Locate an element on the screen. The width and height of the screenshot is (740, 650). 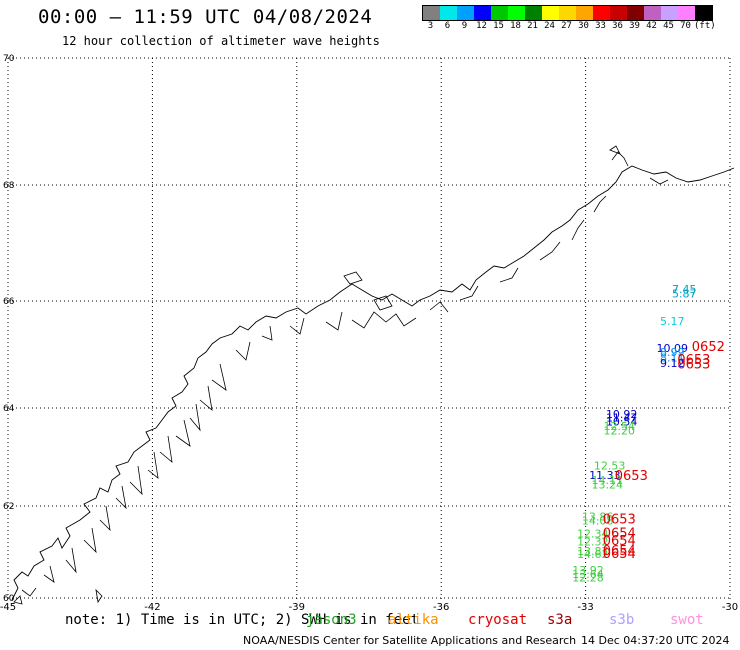
wave-height-value: 12.28 is located at coordinates (588, 577).